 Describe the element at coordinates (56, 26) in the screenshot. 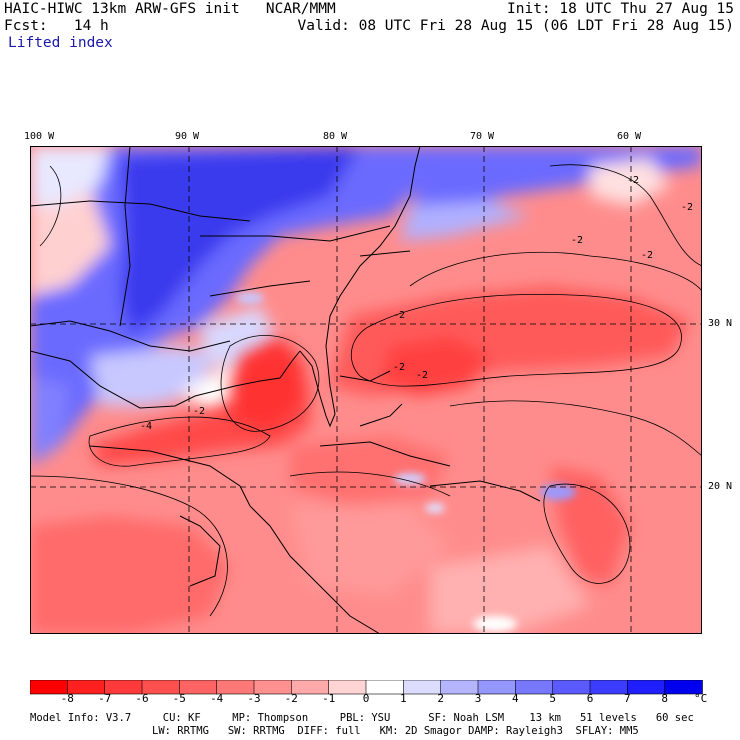

I see `forecast-hour: Fcst: 14 h` at that location.